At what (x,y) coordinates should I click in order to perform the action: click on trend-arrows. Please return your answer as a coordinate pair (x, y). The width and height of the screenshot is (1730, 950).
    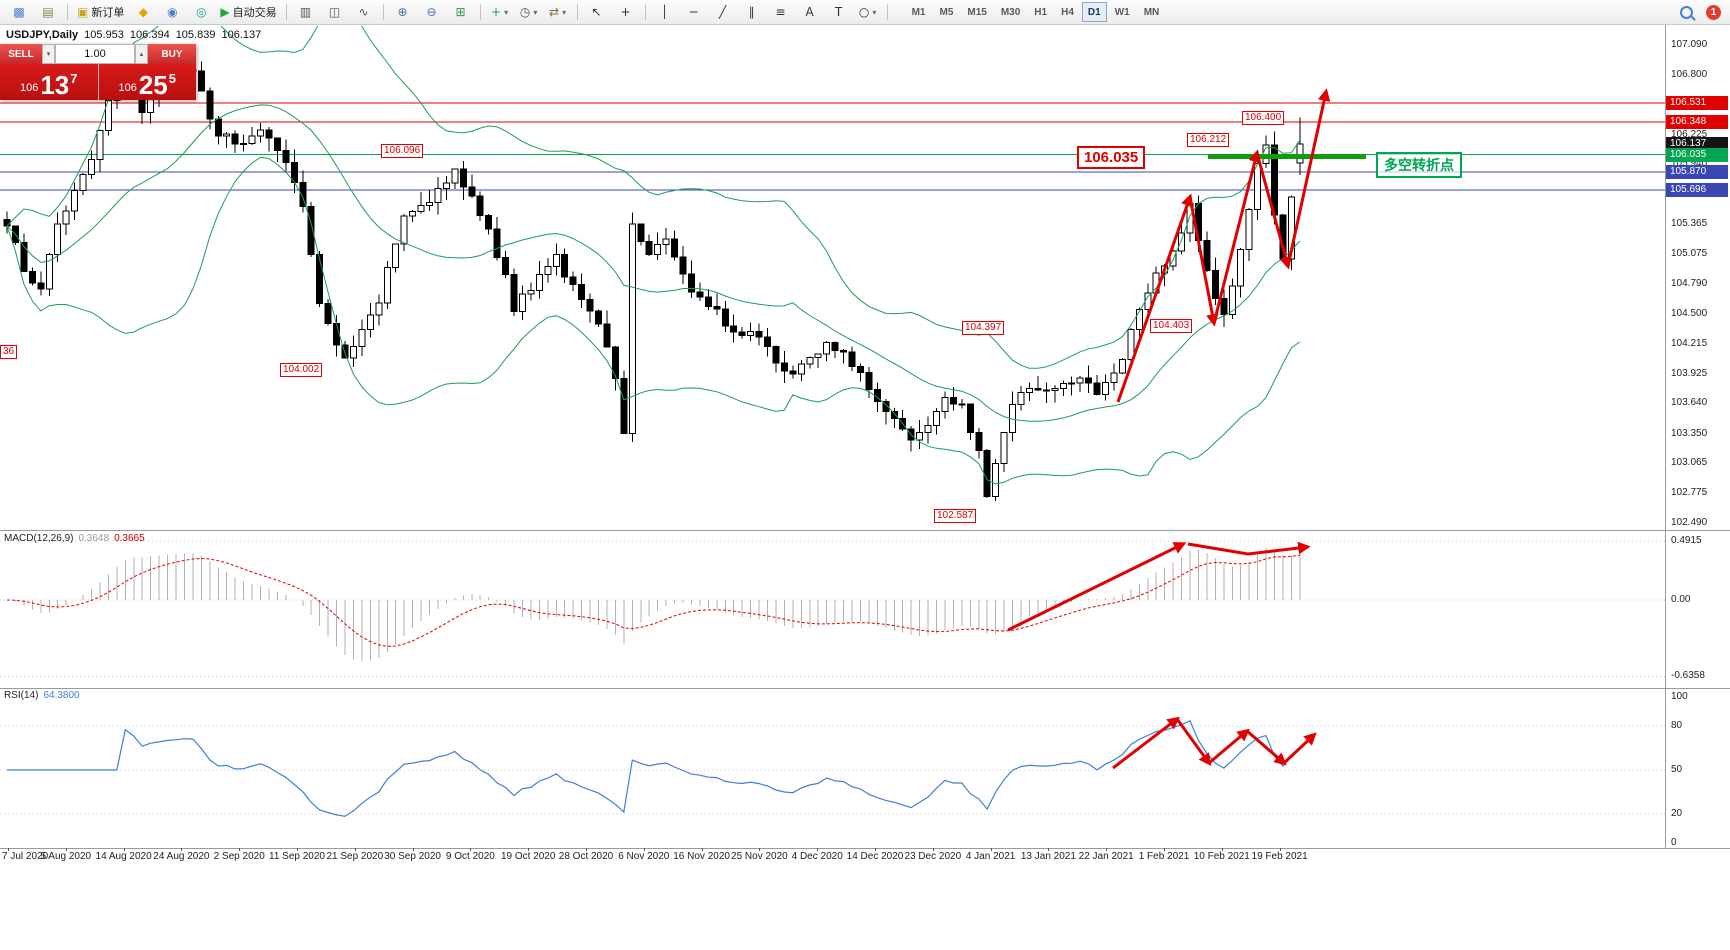
    Looking at the image, I should click on (1169, 429).